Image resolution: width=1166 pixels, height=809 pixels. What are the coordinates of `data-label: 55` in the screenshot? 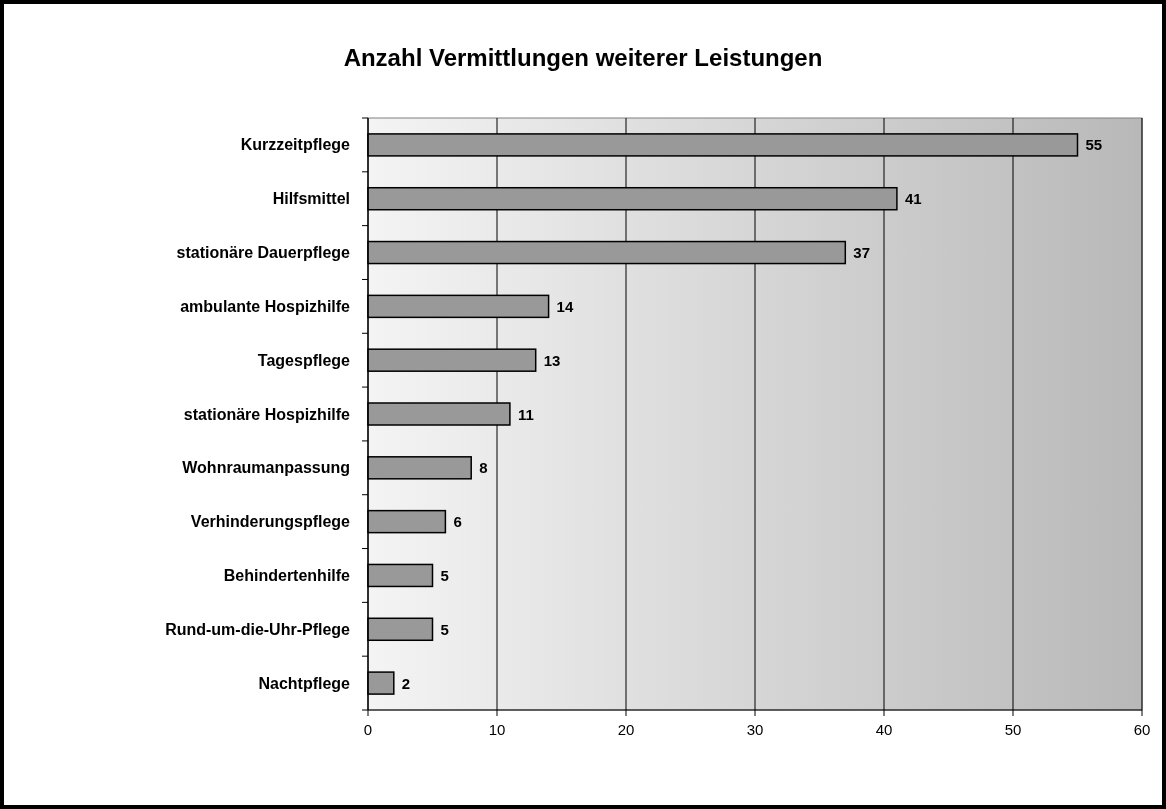 It's located at (1094, 145).